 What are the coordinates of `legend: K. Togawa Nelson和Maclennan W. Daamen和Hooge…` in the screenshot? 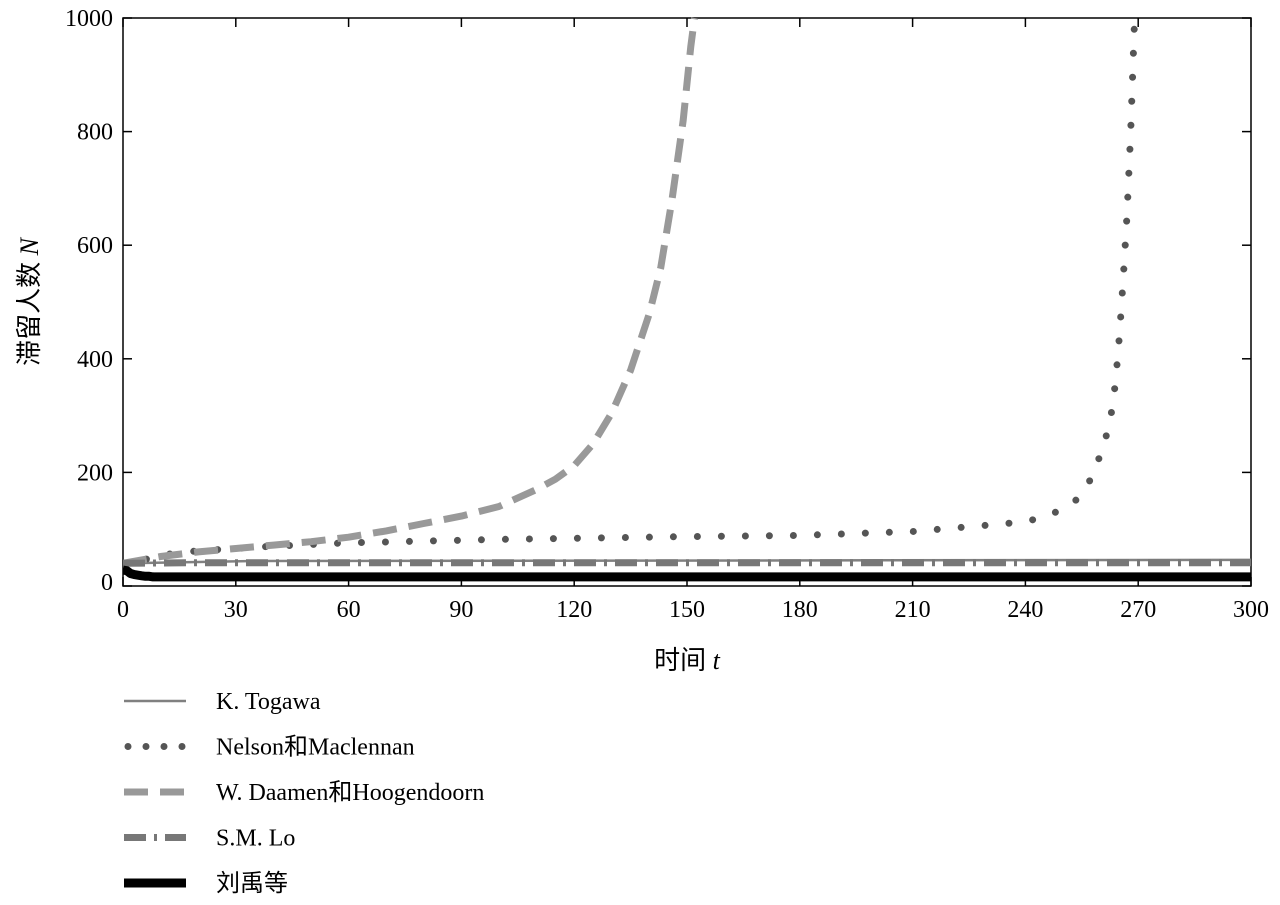 It's located at (304, 793).